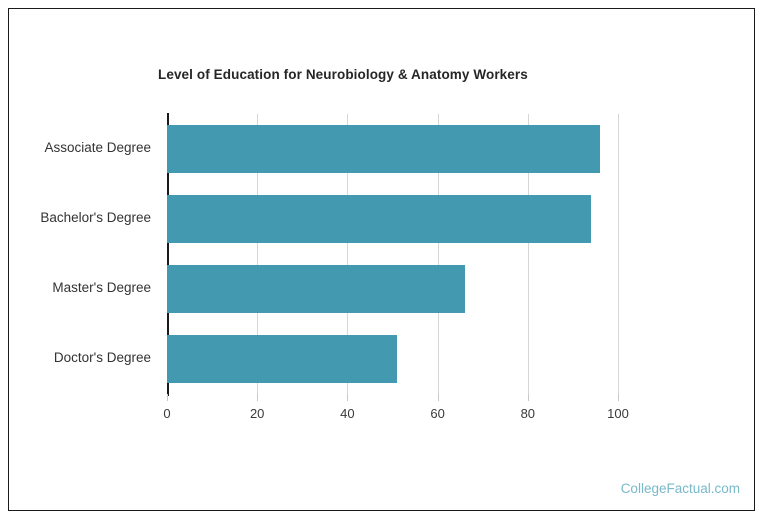 The height and width of the screenshot is (511, 770). What do you see at coordinates (95, 217) in the screenshot?
I see `y-category-label: Bachelor's Degree` at bounding box center [95, 217].